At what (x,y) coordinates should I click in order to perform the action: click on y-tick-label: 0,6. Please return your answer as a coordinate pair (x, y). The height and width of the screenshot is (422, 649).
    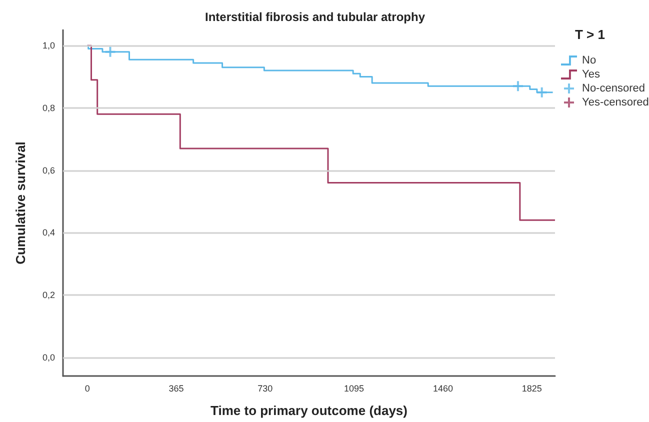
    Looking at the image, I should click on (48, 170).